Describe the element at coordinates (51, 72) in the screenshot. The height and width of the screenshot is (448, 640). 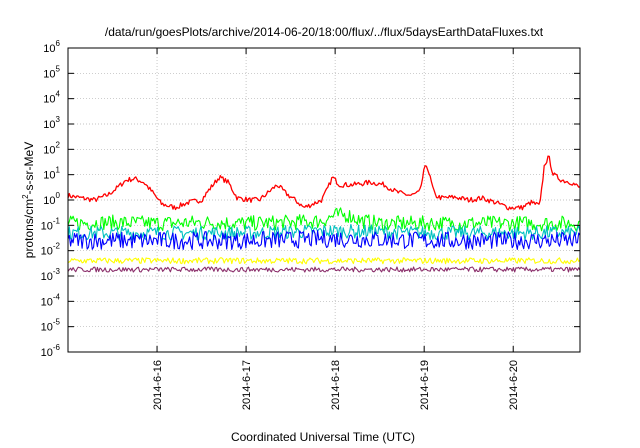
I see `y-tick-label: 10⁵` at that location.